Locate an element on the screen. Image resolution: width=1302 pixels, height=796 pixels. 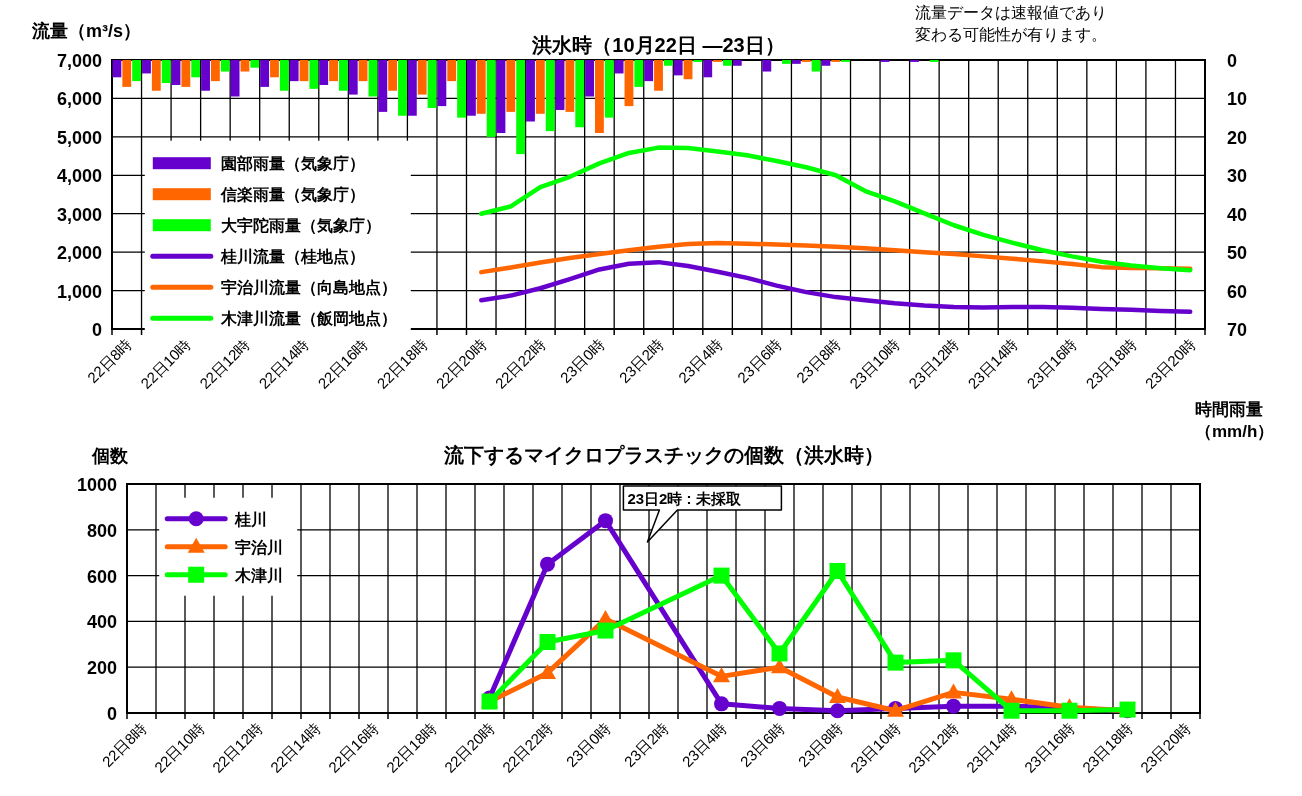
y-tick-label: 1000 is located at coordinates (96, 485).